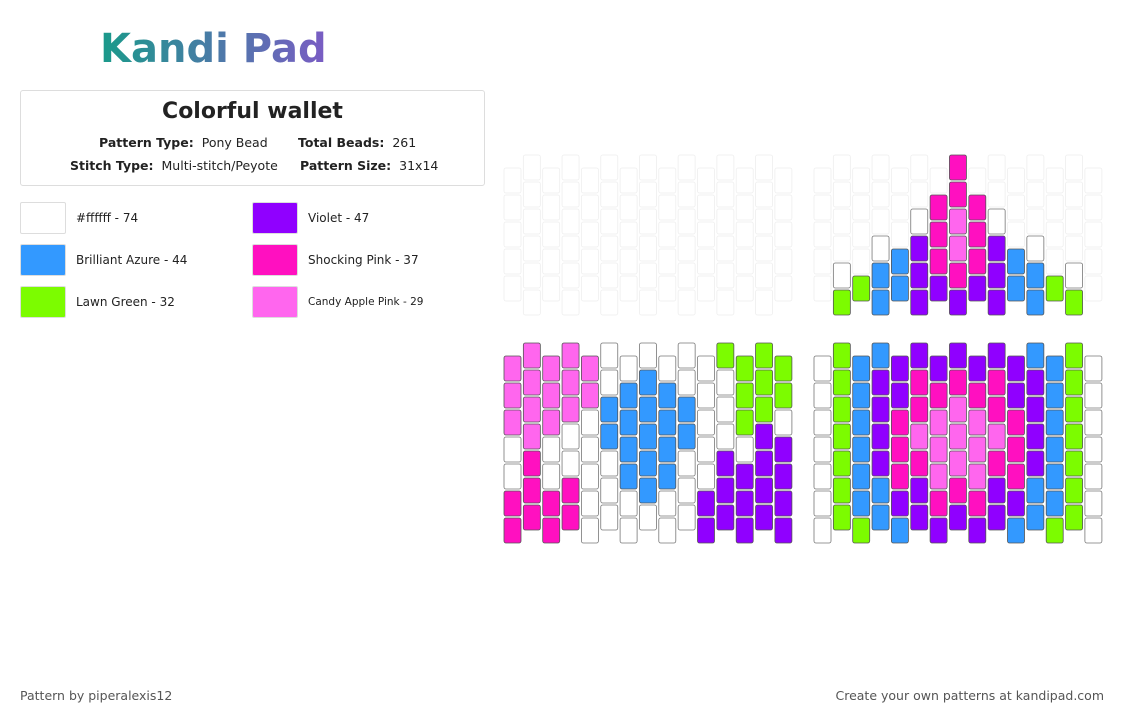 This screenshot has height=720, width=1124. I want to click on footer-link: Create your own patterns at kandipad.com, so click(969, 695).